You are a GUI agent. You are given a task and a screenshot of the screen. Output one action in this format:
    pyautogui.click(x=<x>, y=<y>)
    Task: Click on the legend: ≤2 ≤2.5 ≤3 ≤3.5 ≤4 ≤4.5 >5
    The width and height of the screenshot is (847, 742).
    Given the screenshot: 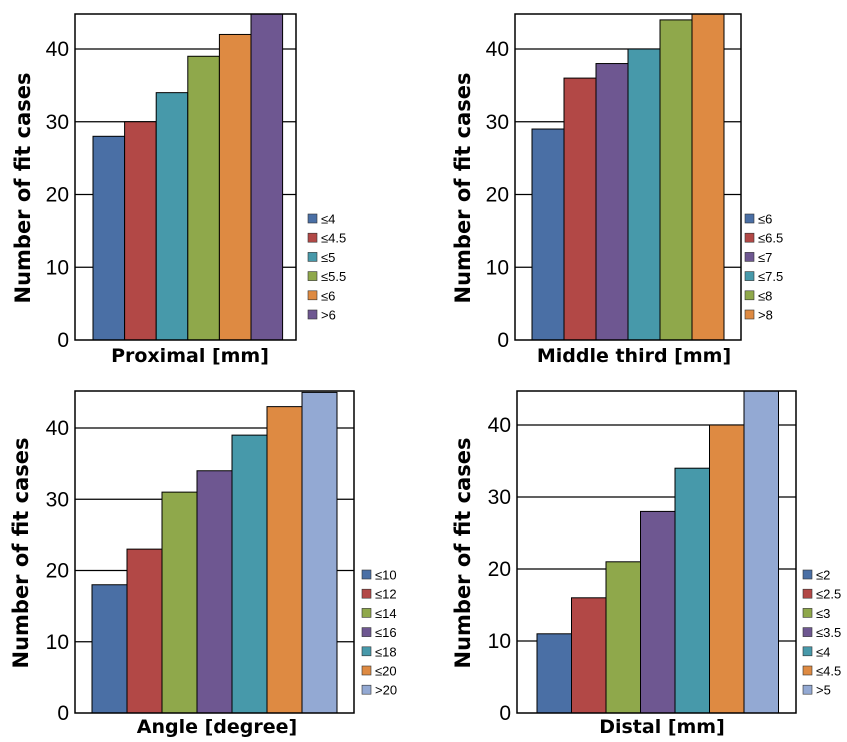 What is the action you would take?
    pyautogui.click(x=821, y=633)
    